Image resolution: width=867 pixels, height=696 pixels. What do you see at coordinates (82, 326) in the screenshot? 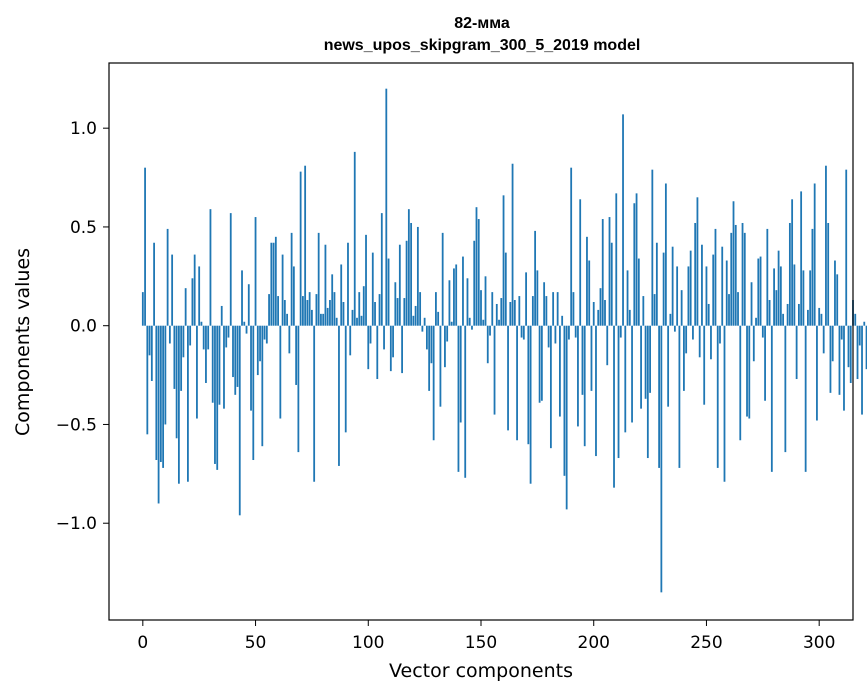
I see `y-axis-ticks: −1.0 −0.5 0.0 0.5 1.0` at bounding box center [82, 326].